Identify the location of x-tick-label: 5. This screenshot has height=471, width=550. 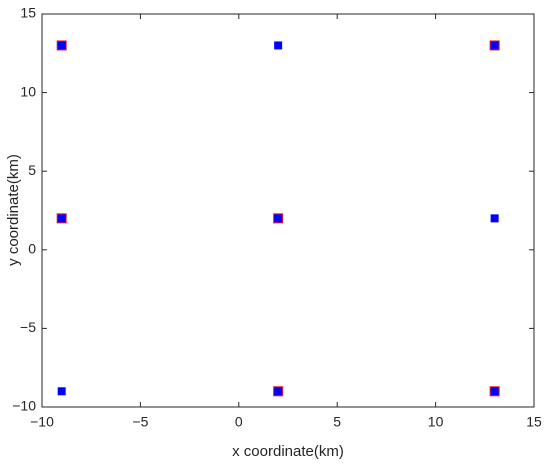
(337, 422).